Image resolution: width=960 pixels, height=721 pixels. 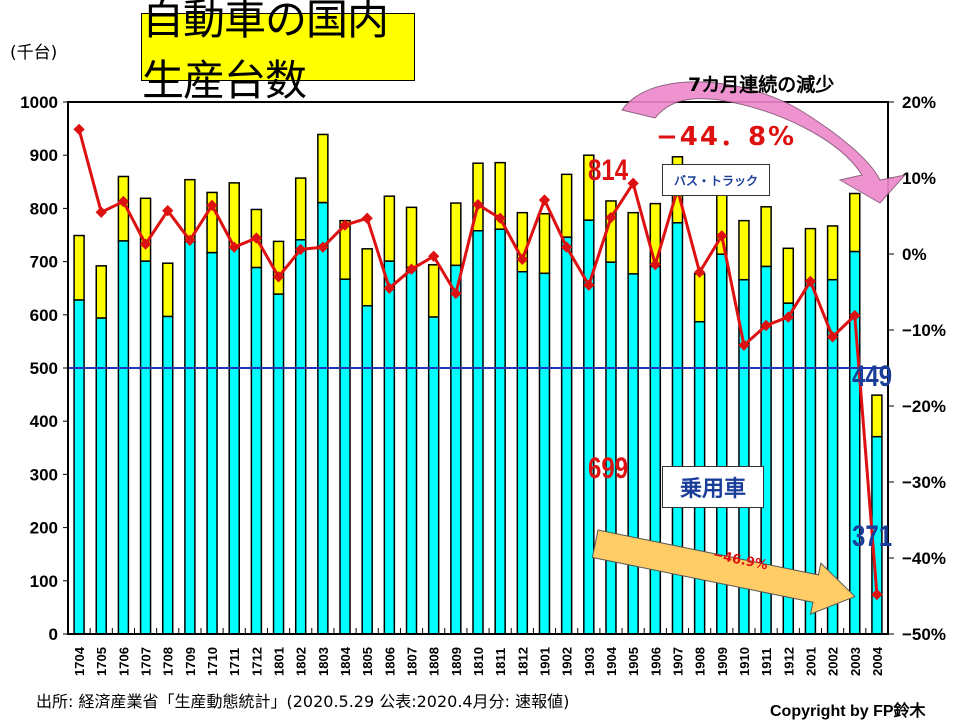 What do you see at coordinates (655, 450) in the screenshot?
I see `bar-passenger-1906` at bounding box center [655, 450].